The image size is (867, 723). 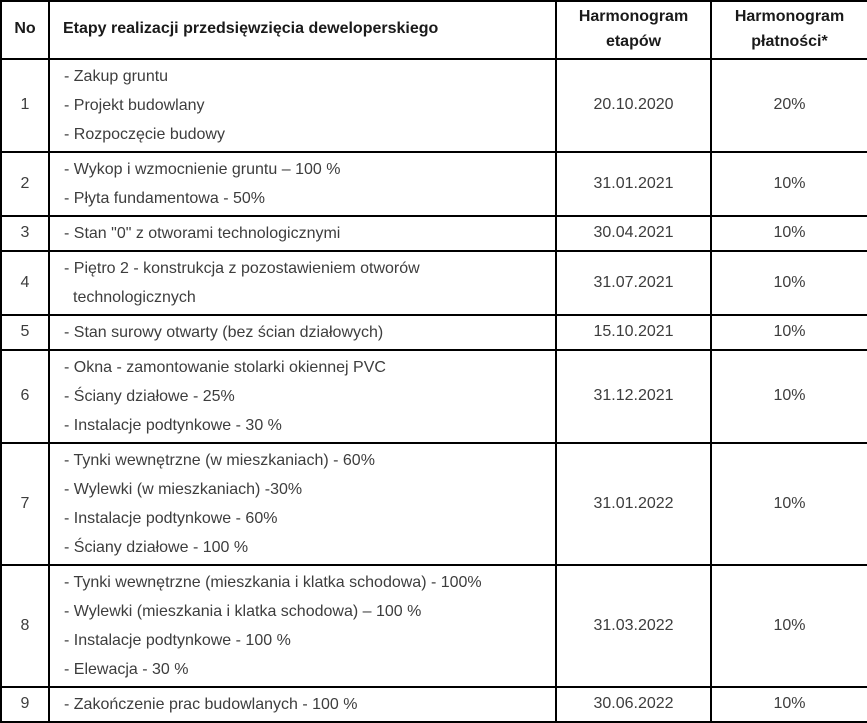 I want to click on row-number: 5, so click(x=25, y=332).